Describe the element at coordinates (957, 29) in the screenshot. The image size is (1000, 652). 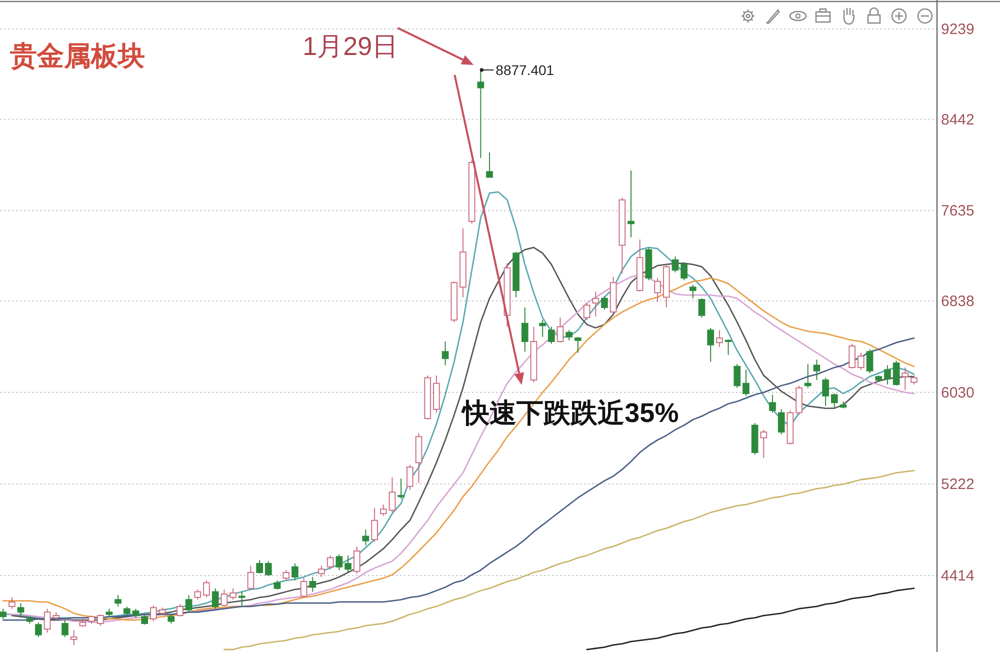
I see `y-tick-label: 9239` at that location.